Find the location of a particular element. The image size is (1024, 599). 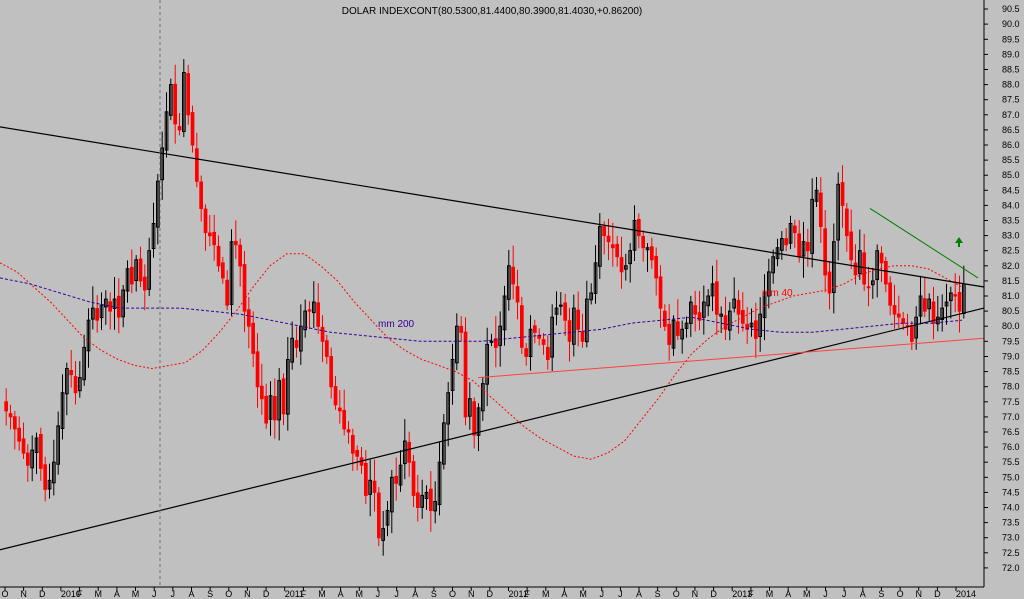

y-tick-label: 82.5 is located at coordinates (1011, 251).